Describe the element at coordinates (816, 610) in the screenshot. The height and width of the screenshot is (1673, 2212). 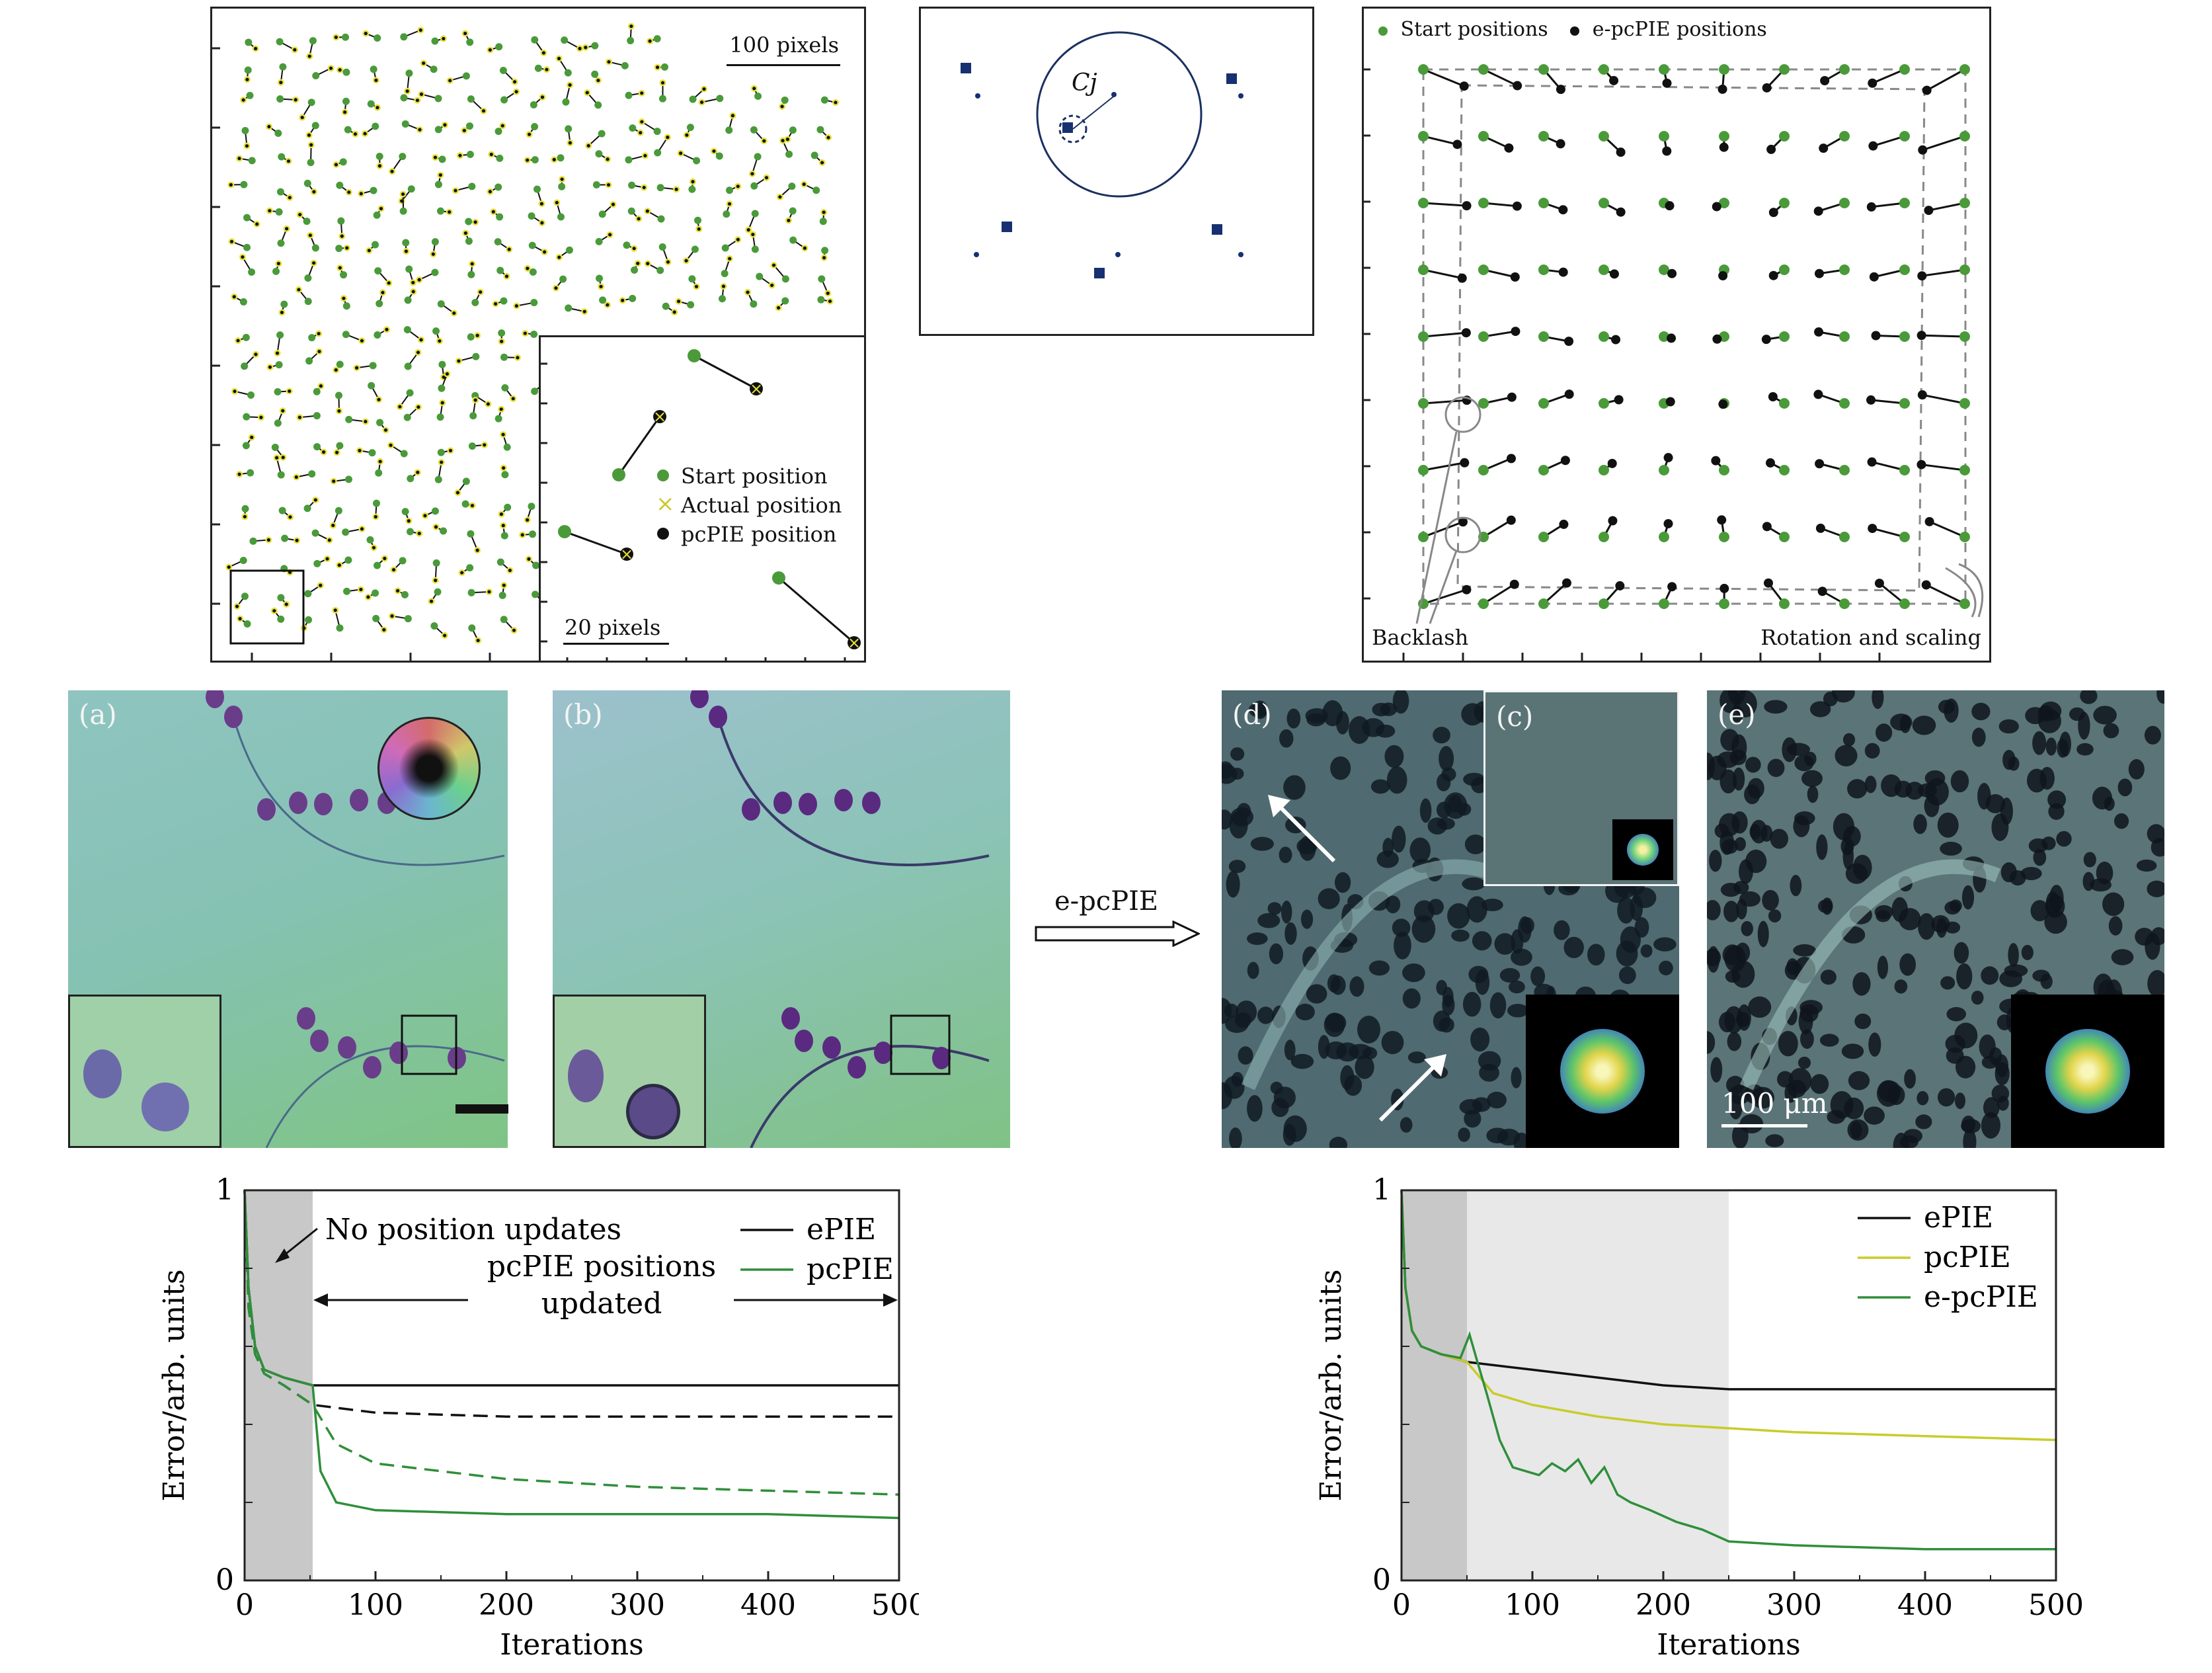
I see `inset-displacement` at that location.